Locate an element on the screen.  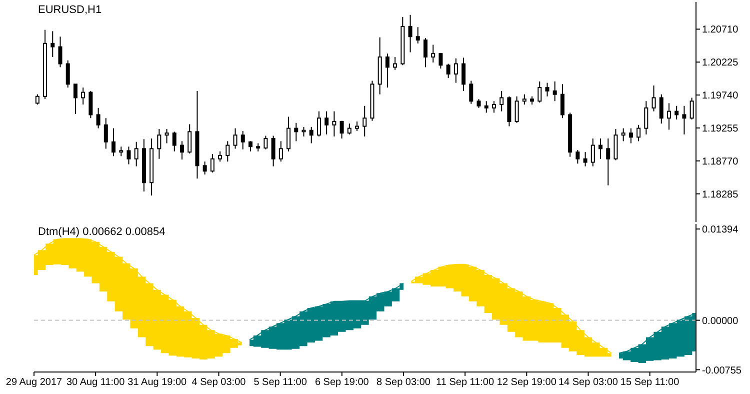
chart-title: Dtm(H4) 0.00662 0.00854 is located at coordinates (102, 232).